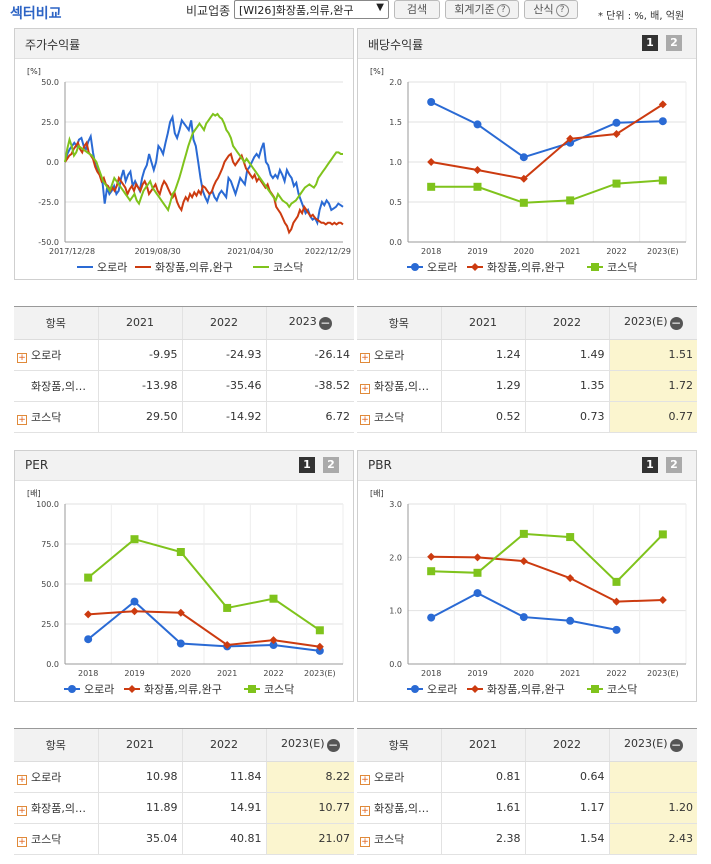 The width and height of the screenshot is (711, 864). What do you see at coordinates (547, 191) in the screenshot?
I see `series-line` at bounding box center [547, 191].